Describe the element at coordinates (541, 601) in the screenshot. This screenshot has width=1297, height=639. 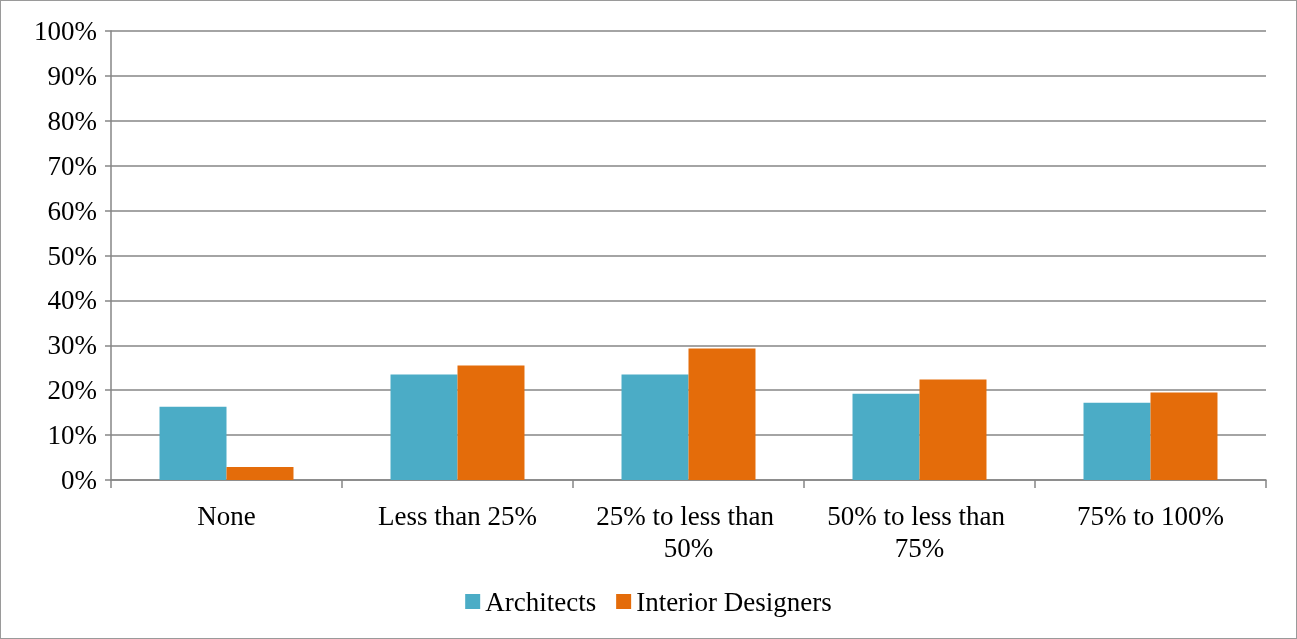
I see `legend-label: Architects` at that location.